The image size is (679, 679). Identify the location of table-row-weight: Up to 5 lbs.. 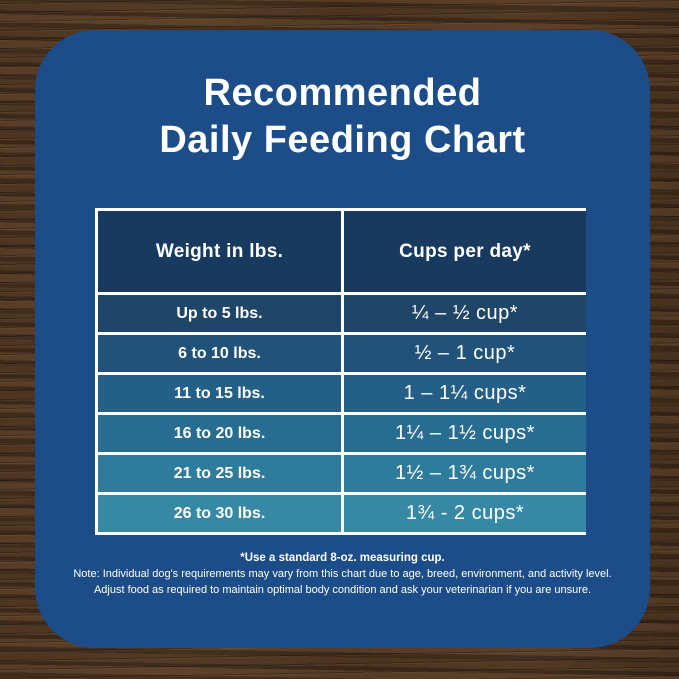
(219, 313).